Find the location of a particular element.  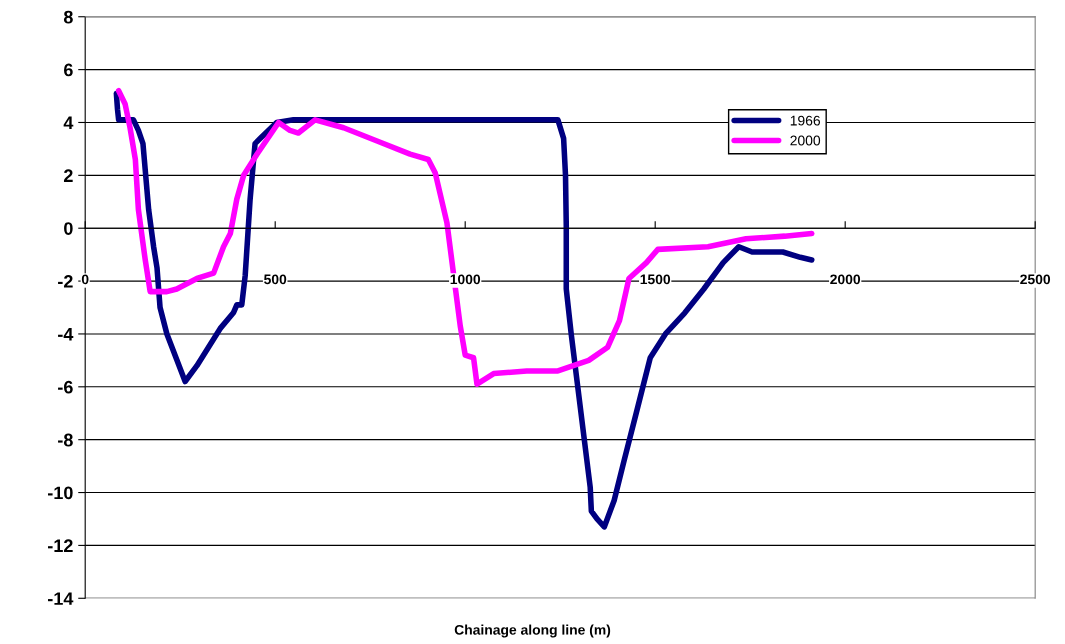

y-tick-label: -14 is located at coordinates (61, 598).